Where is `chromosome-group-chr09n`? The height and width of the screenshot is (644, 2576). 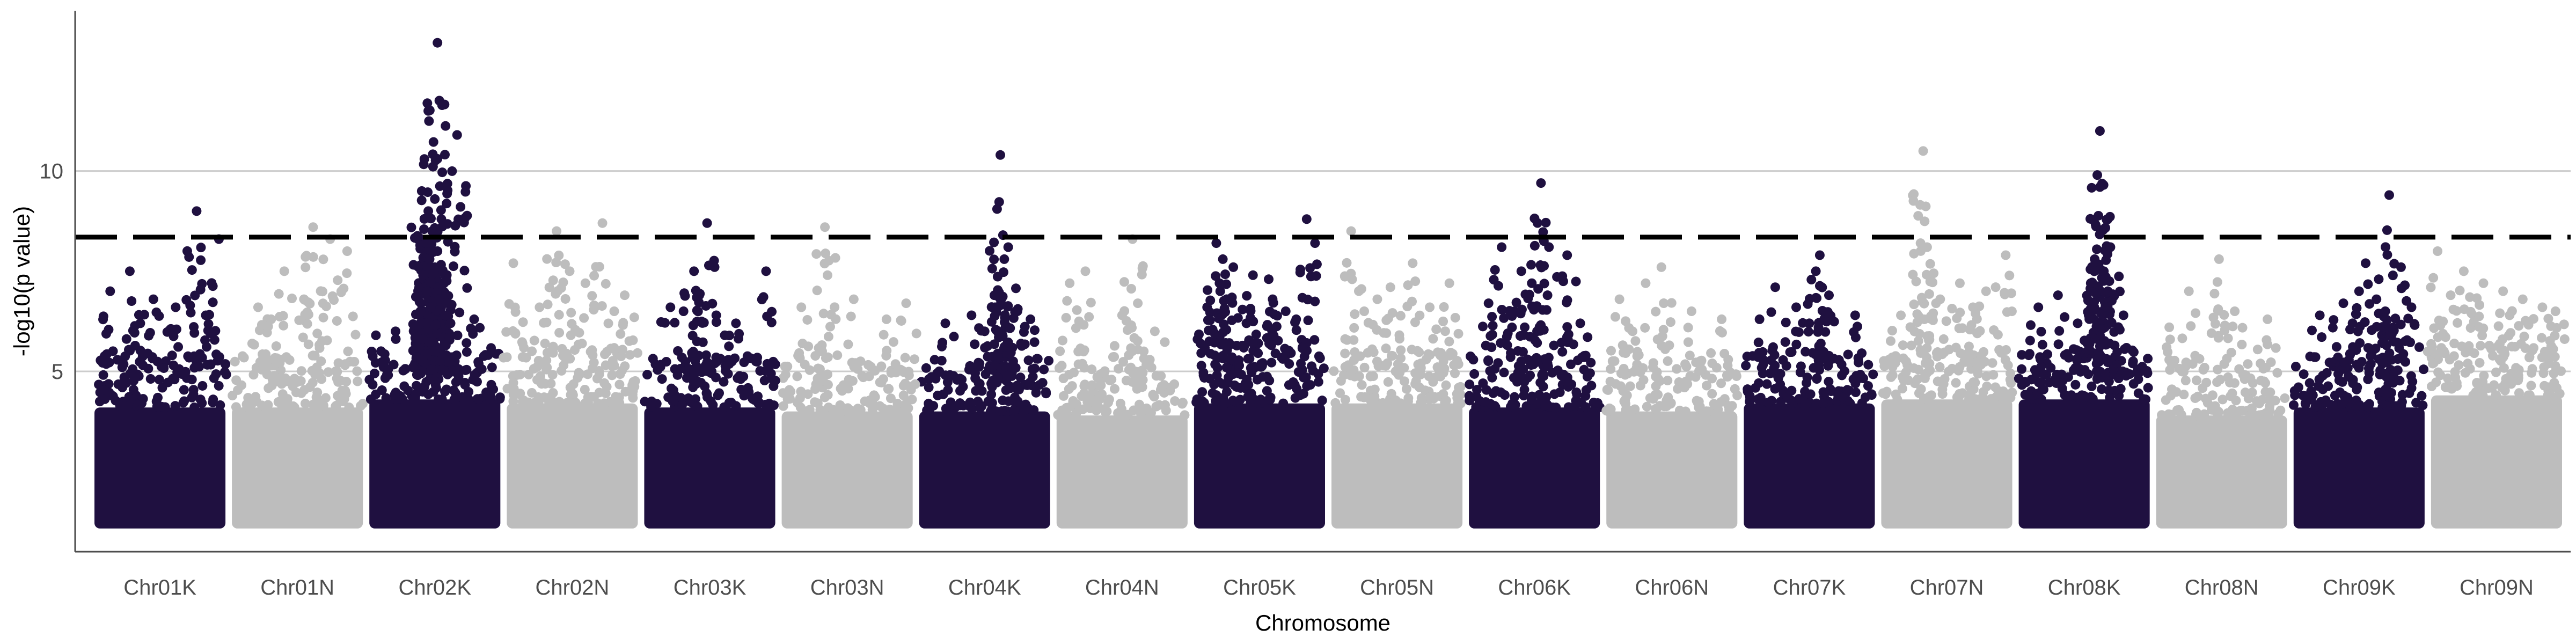
chromosome-group-chr09n is located at coordinates (2496, 434).